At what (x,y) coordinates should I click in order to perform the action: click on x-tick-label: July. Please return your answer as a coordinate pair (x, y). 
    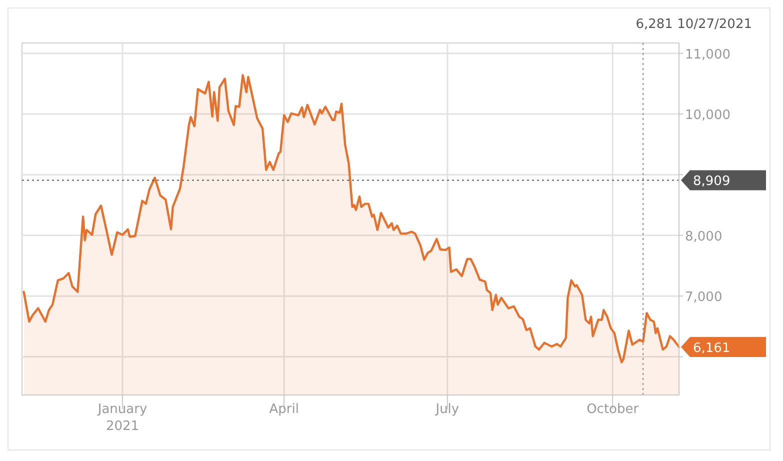
    Looking at the image, I should click on (447, 409).